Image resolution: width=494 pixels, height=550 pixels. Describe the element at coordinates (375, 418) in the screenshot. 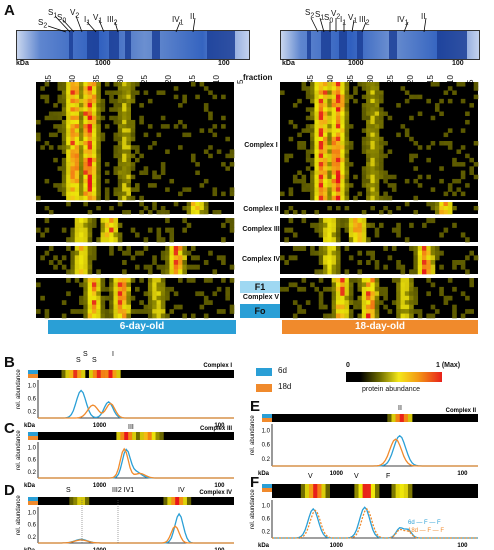

I see `strip-e` at that location.